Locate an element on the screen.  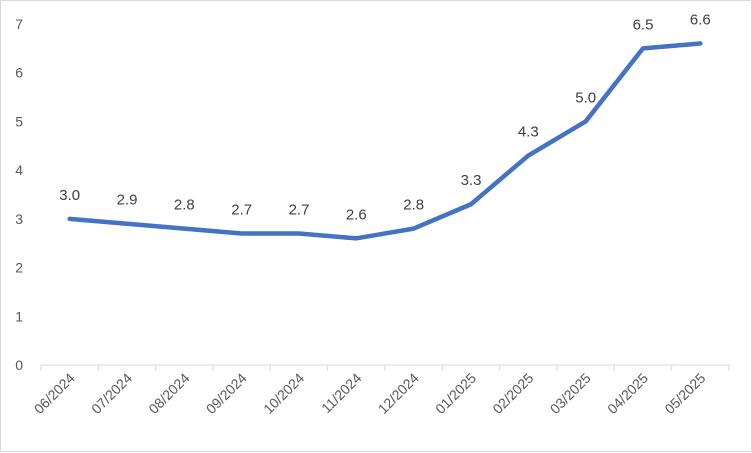
x-tick-label: 01/2025 is located at coordinates (455, 393).